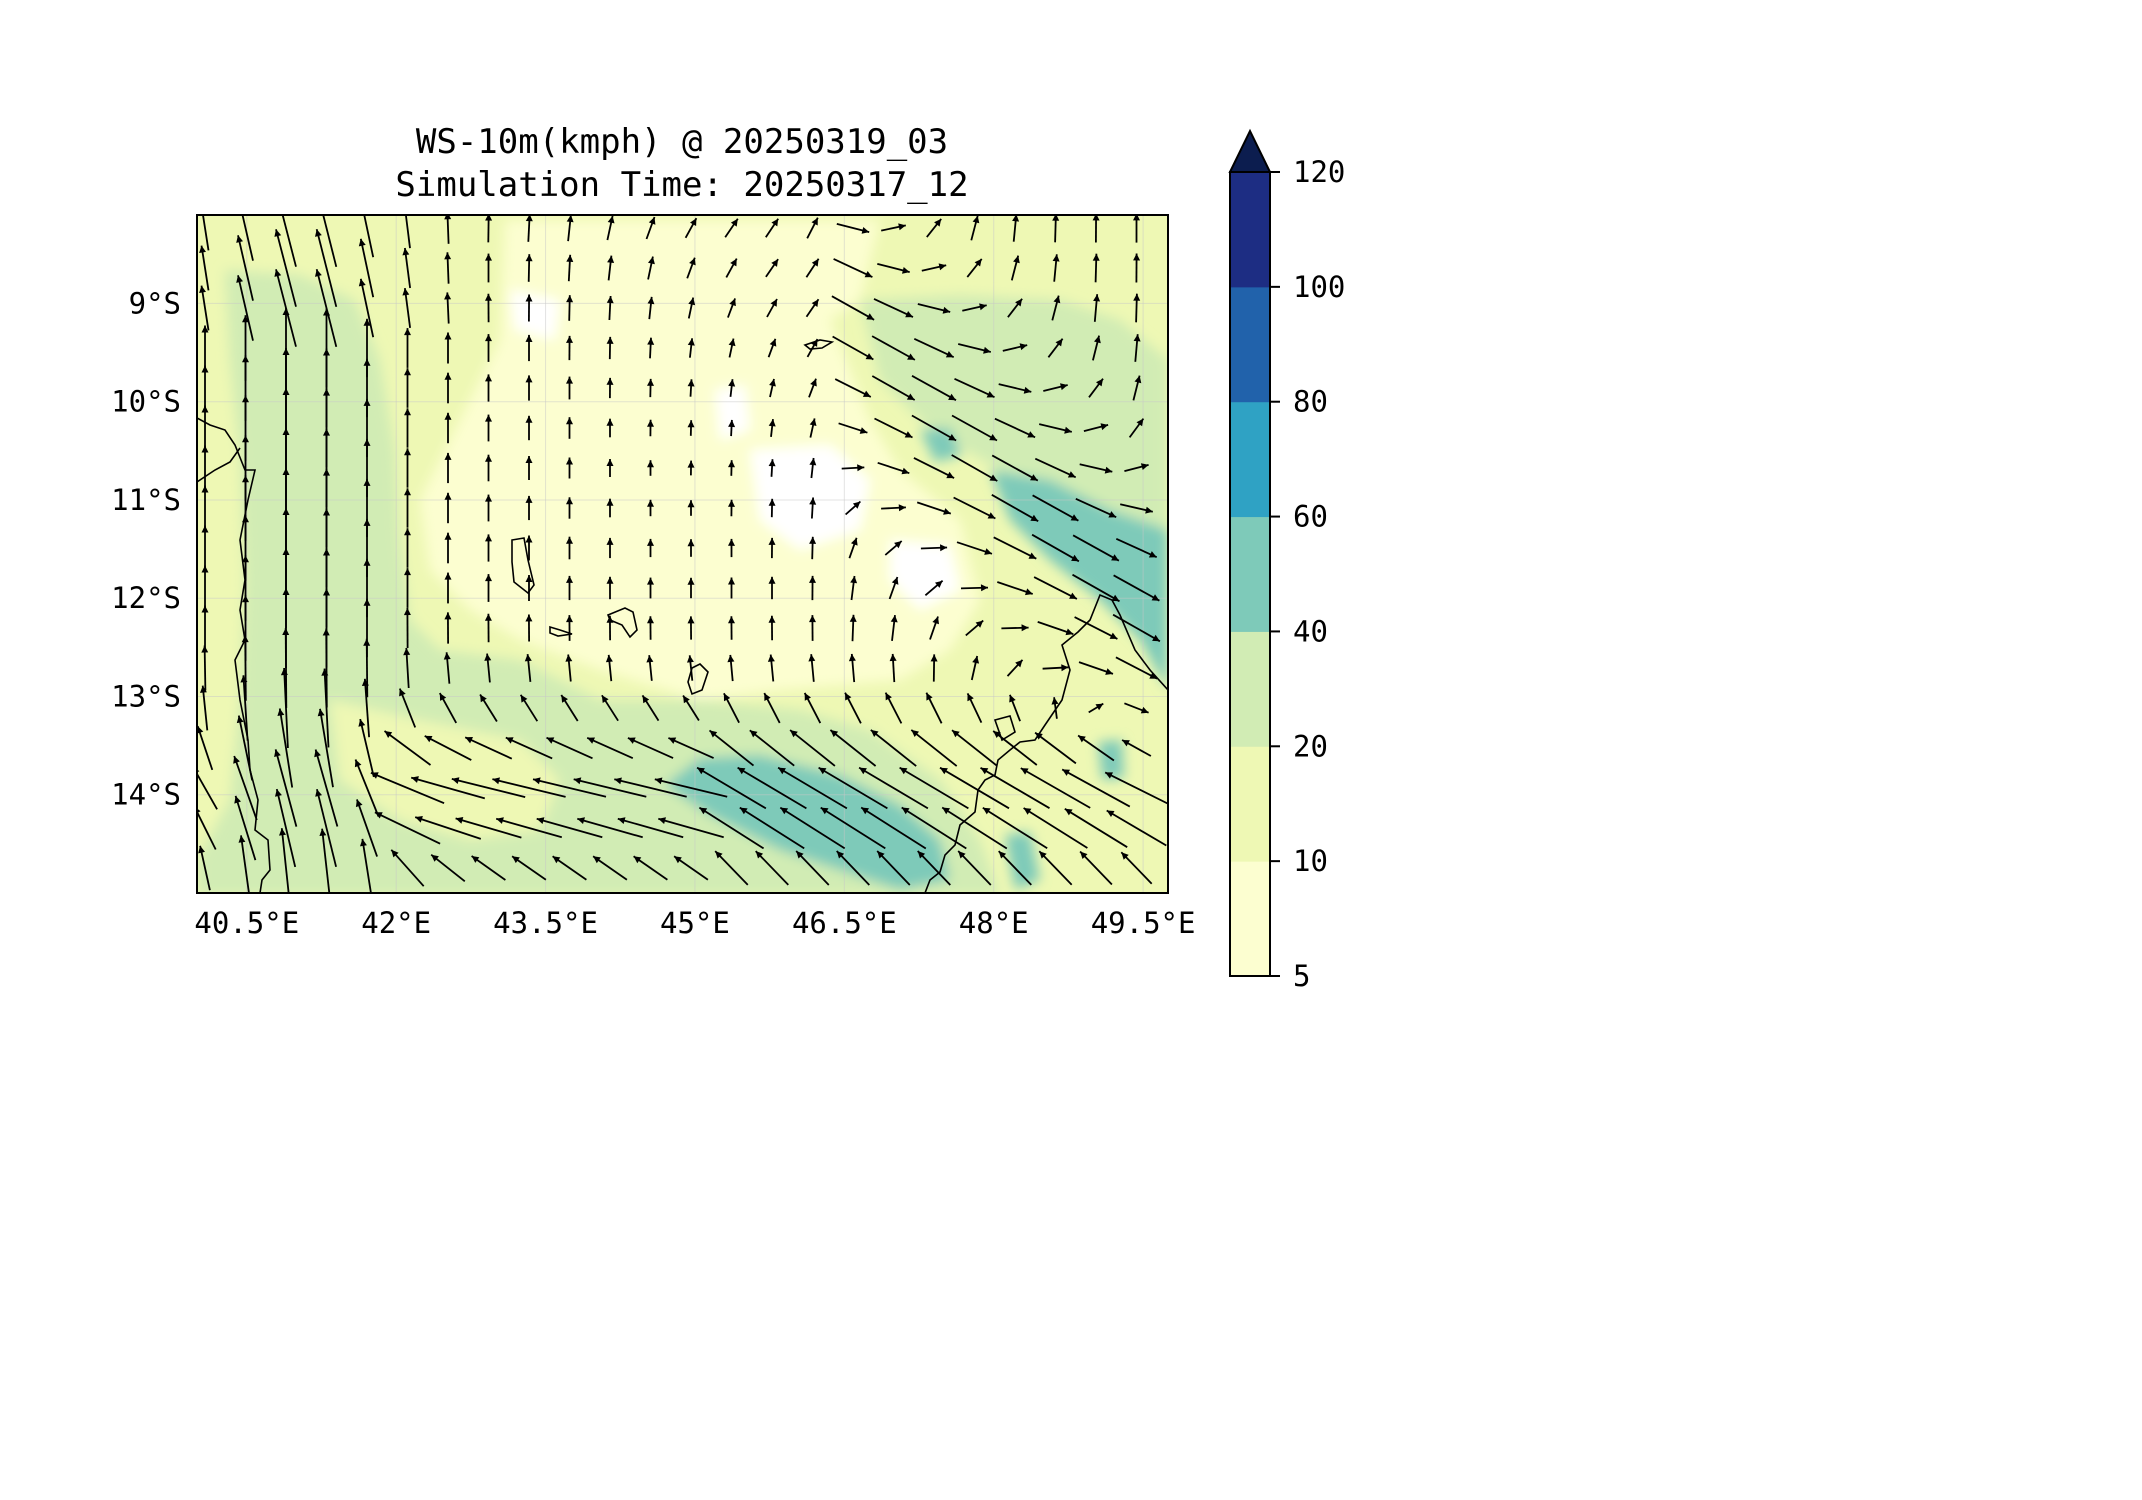  I want to click on y-tick-label: 14°S, so click(146, 795).